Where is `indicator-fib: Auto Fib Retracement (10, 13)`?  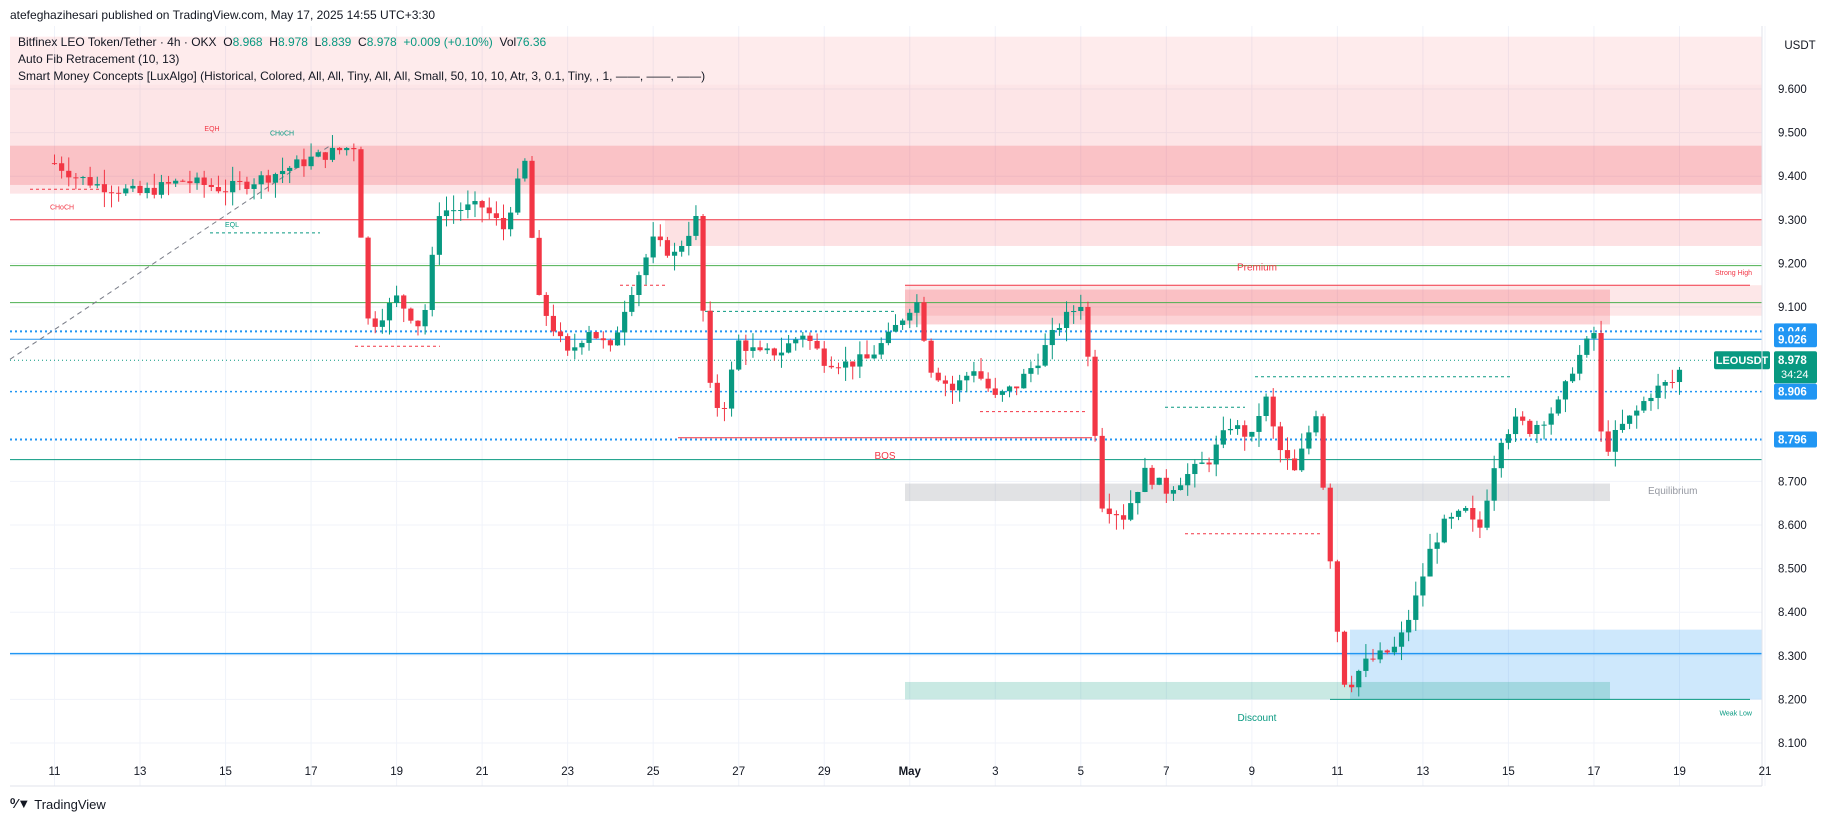
indicator-fib: Auto Fib Retracement (10, 13) is located at coordinates (99, 59).